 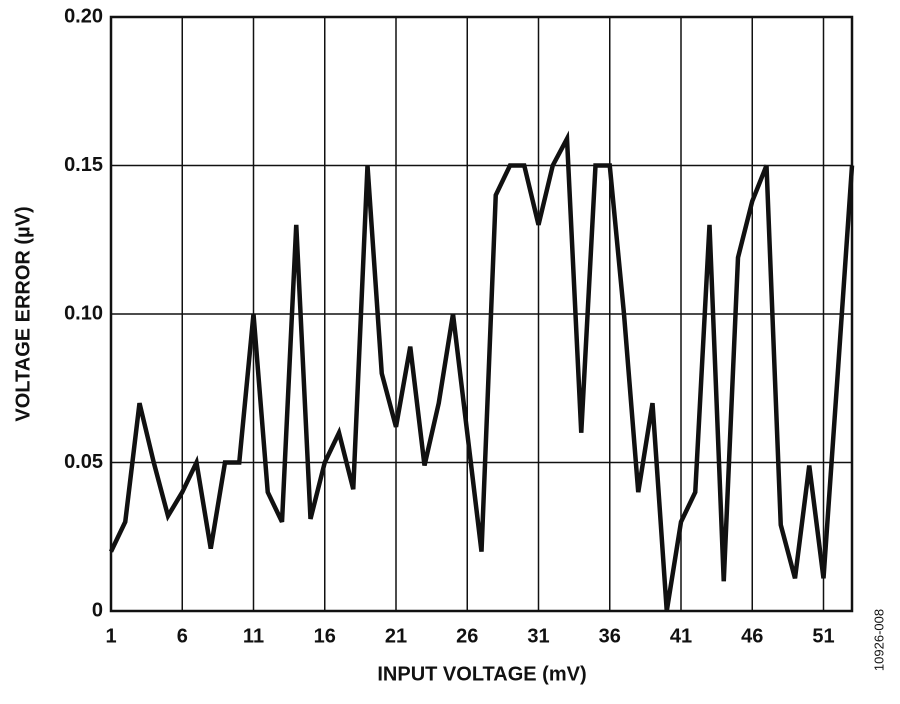 I want to click on x-tick-label: 46, so click(x=752, y=636).